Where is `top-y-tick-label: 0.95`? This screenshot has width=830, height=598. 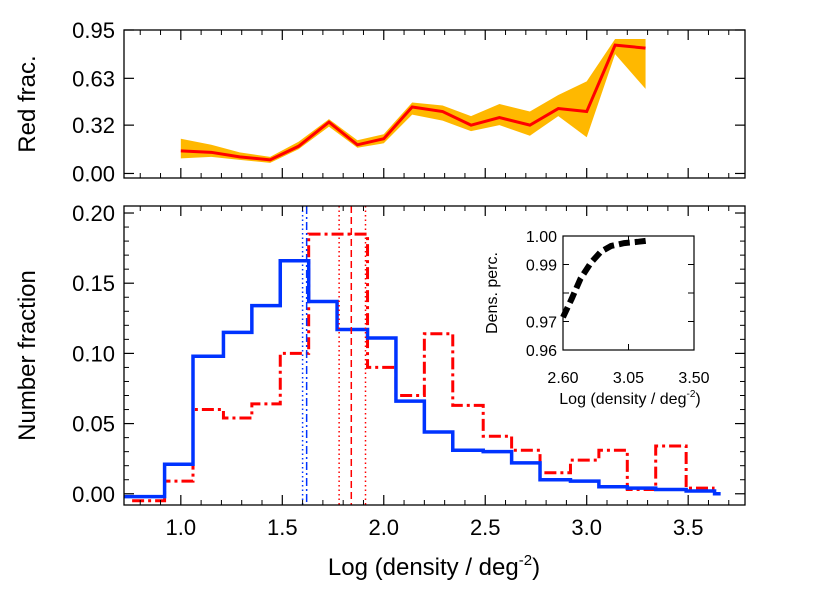 top-y-tick-label: 0.95 is located at coordinates (93, 30).